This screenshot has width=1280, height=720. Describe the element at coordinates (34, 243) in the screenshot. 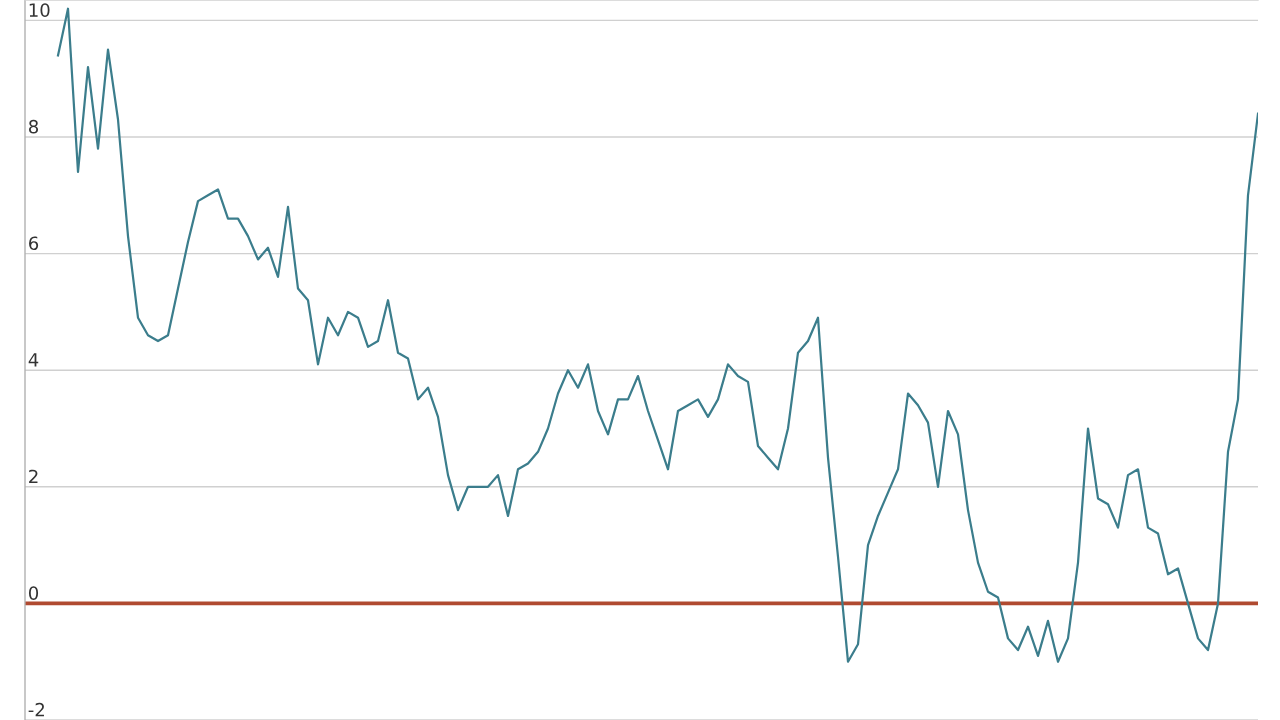

I see `y-tick-label: 6` at that location.